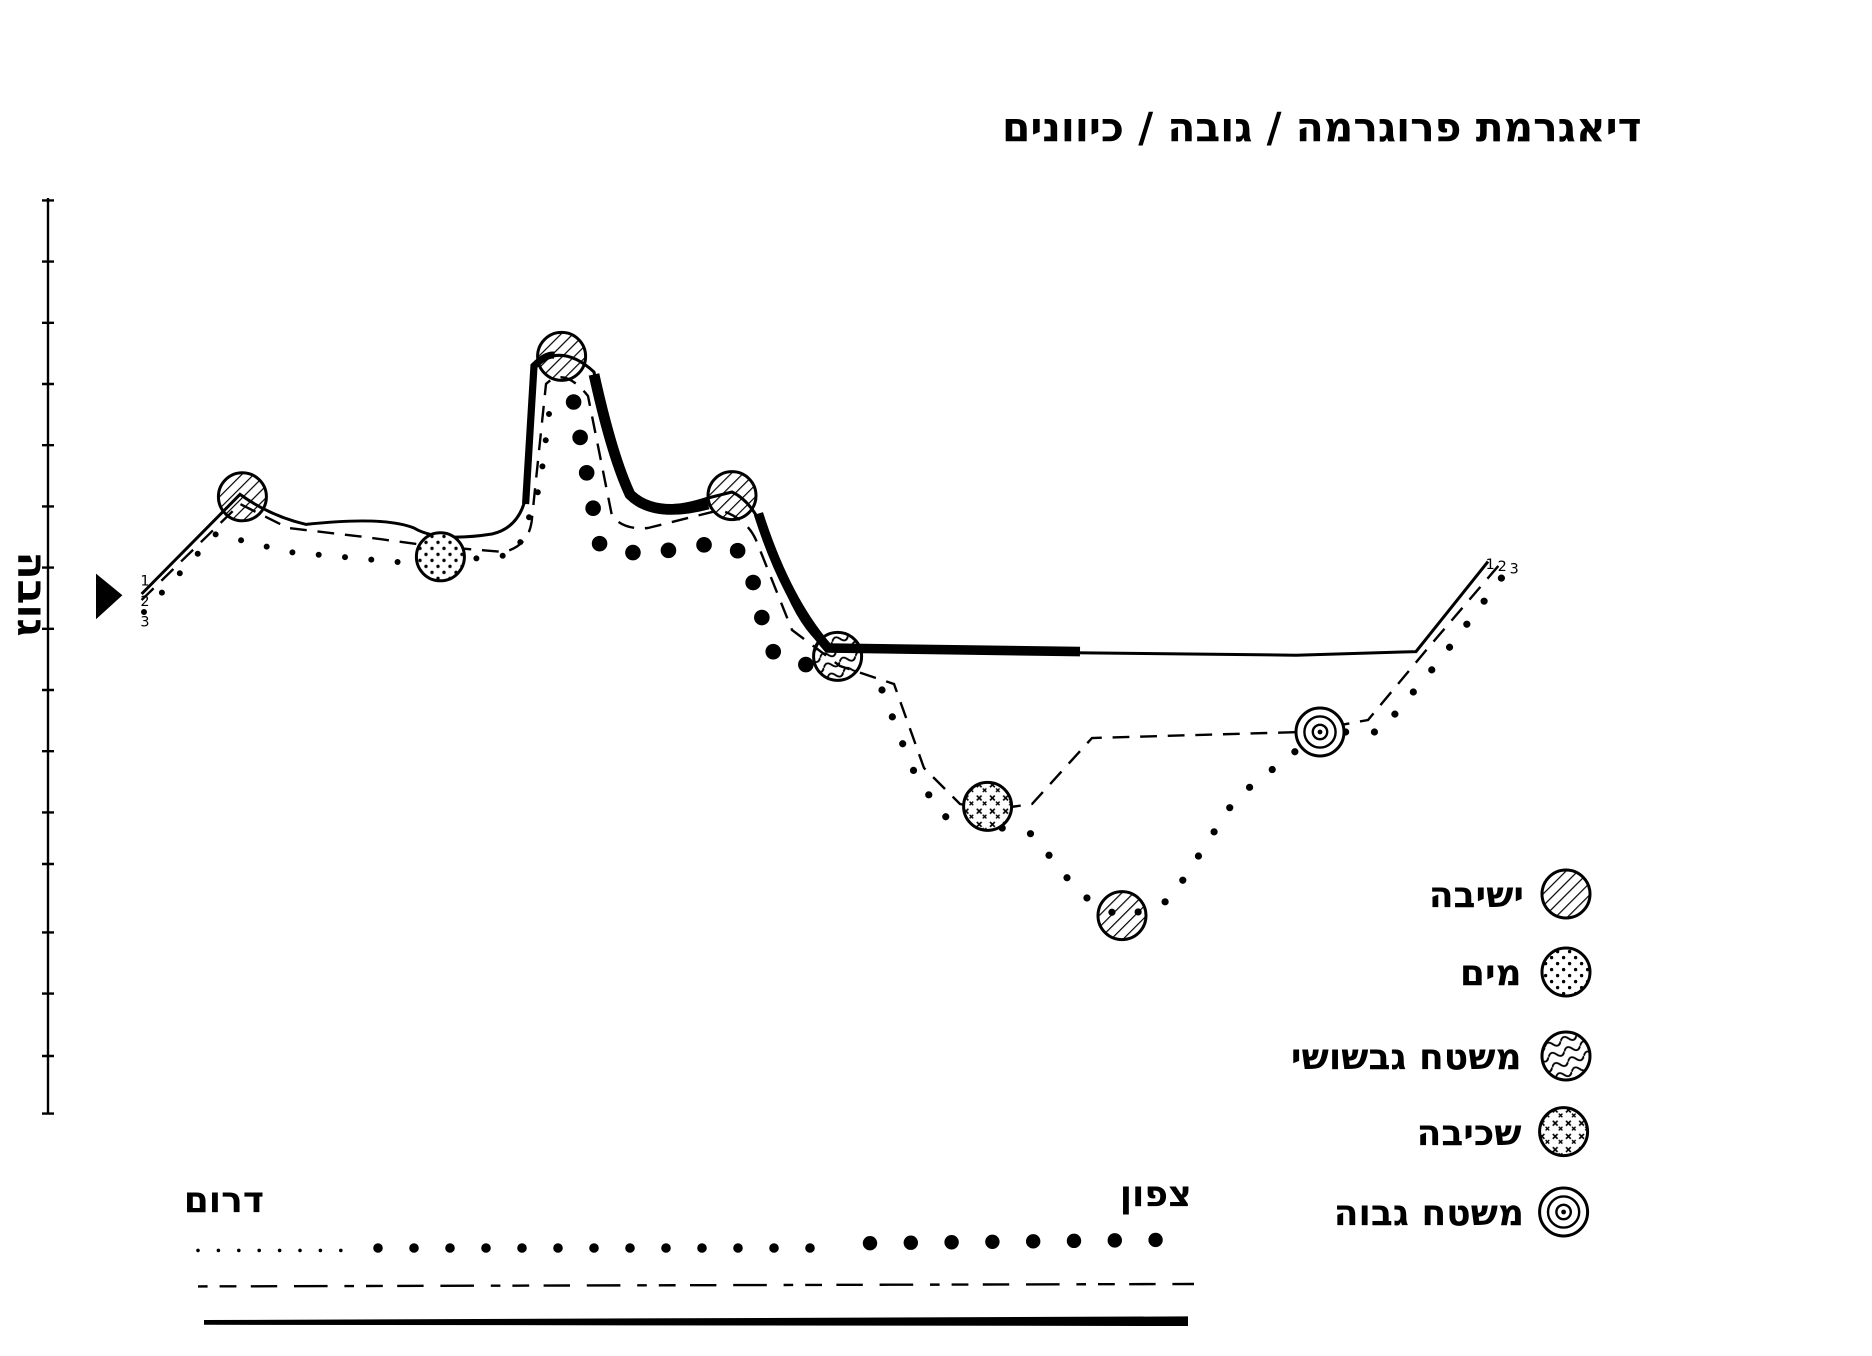  Describe the element at coordinates (838, 656) in the screenshot. I see `bumpy-surface-symbol` at that location.